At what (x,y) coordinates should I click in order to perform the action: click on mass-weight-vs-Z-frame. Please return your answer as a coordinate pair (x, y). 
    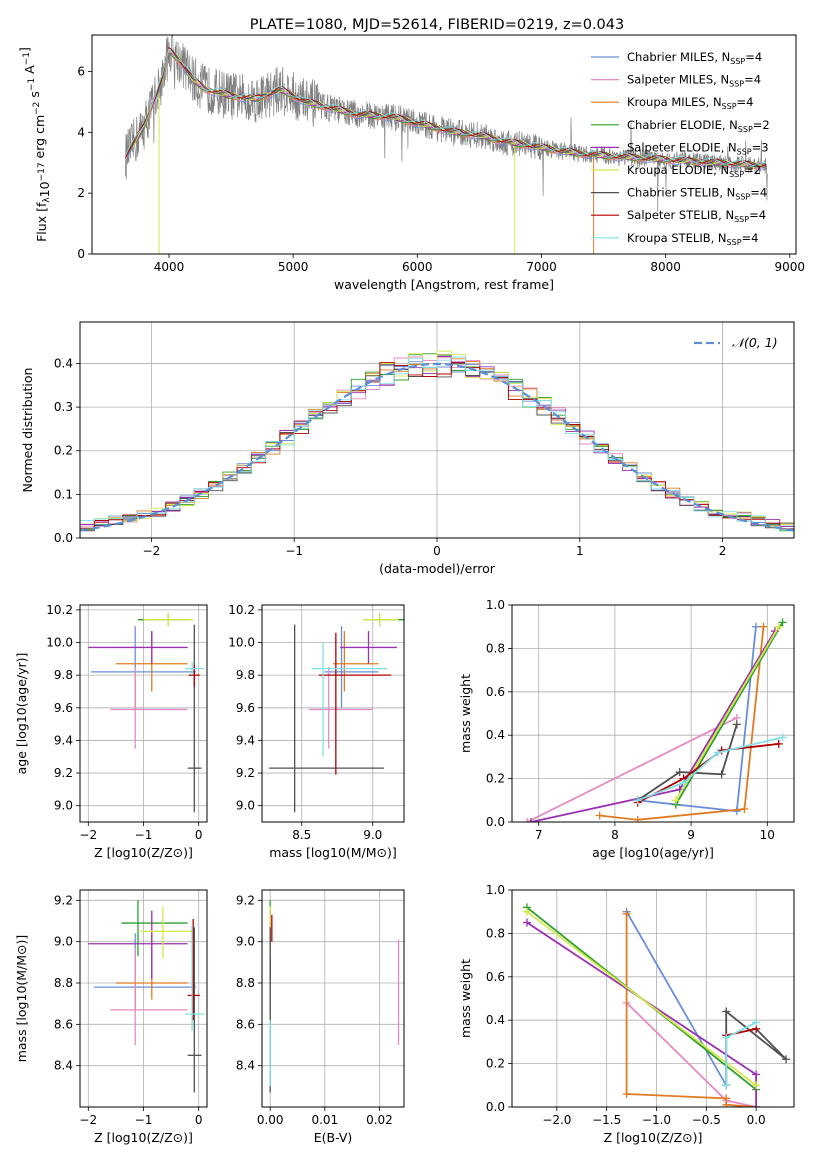
    Looking at the image, I should click on (653, 998).